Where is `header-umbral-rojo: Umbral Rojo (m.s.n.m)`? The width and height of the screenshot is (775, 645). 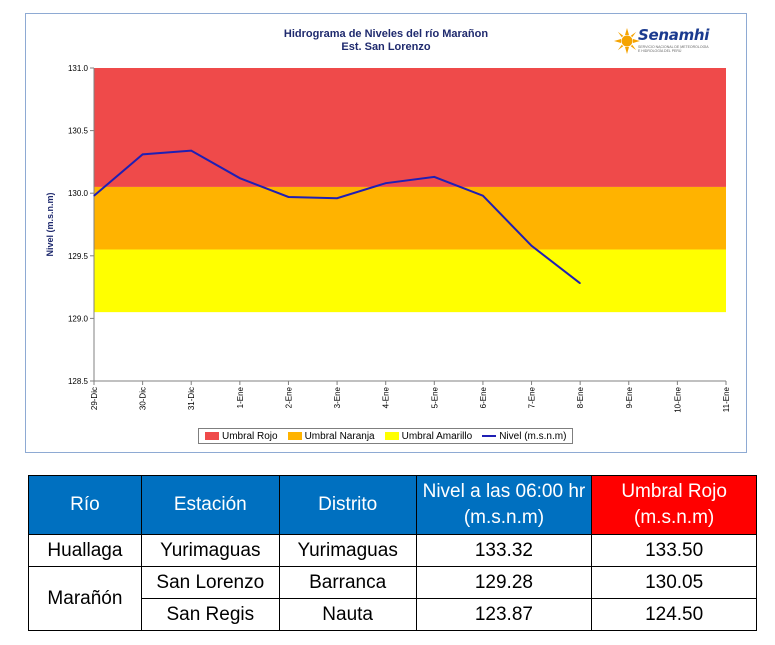
header-umbral-rojo: Umbral Rojo (m.s.n.m) is located at coordinates (674, 505).